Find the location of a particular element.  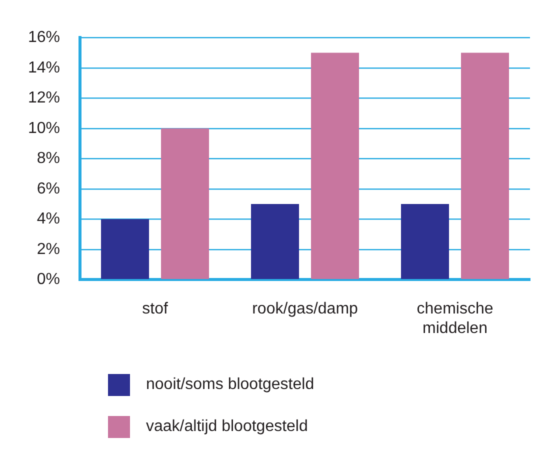

y-tick-label: 8% is located at coordinates (48, 159).